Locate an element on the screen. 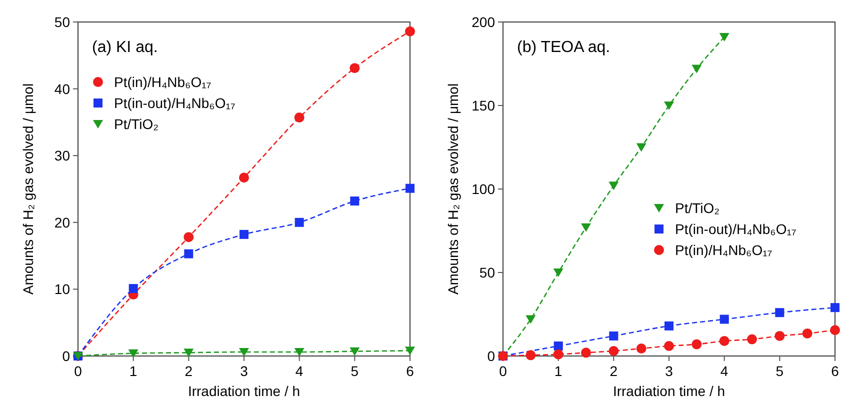 This screenshot has height=416, width=851. y-tick-label: 200 is located at coordinates (484, 22).